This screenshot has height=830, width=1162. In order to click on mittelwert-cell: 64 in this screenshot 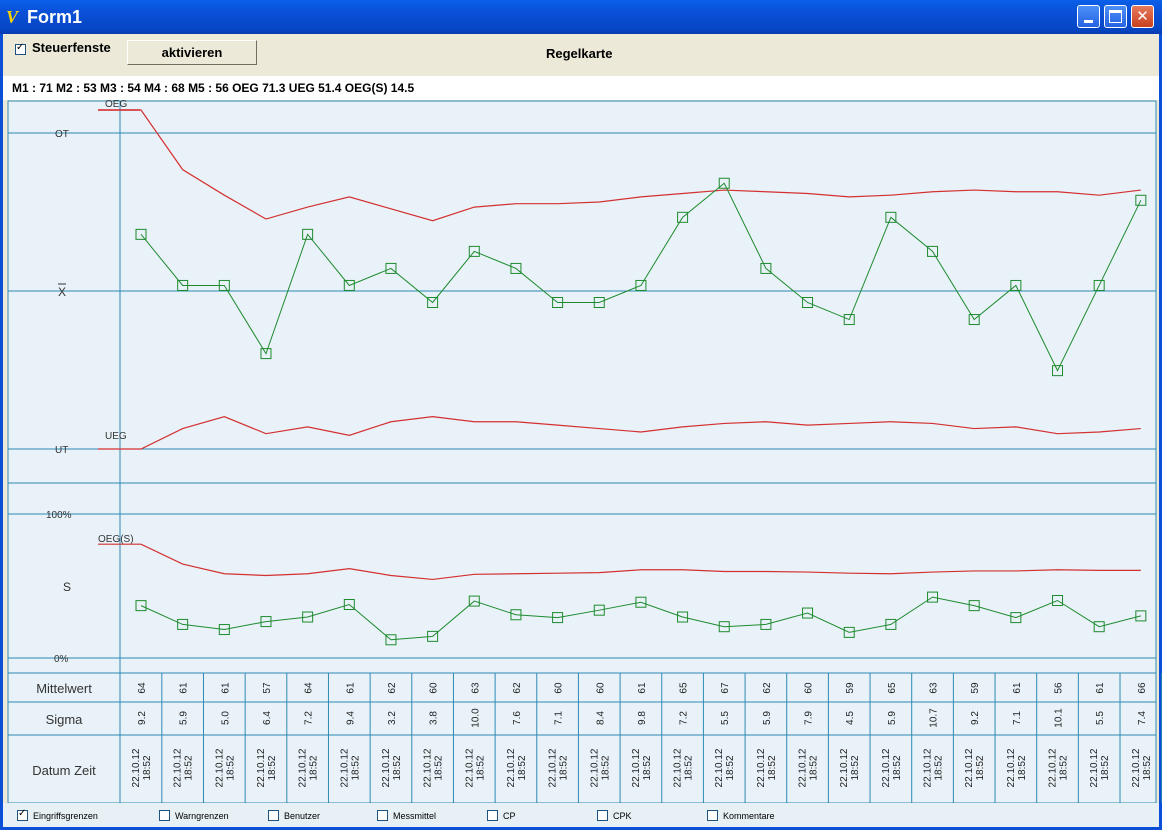, I will do `click(142, 688)`.